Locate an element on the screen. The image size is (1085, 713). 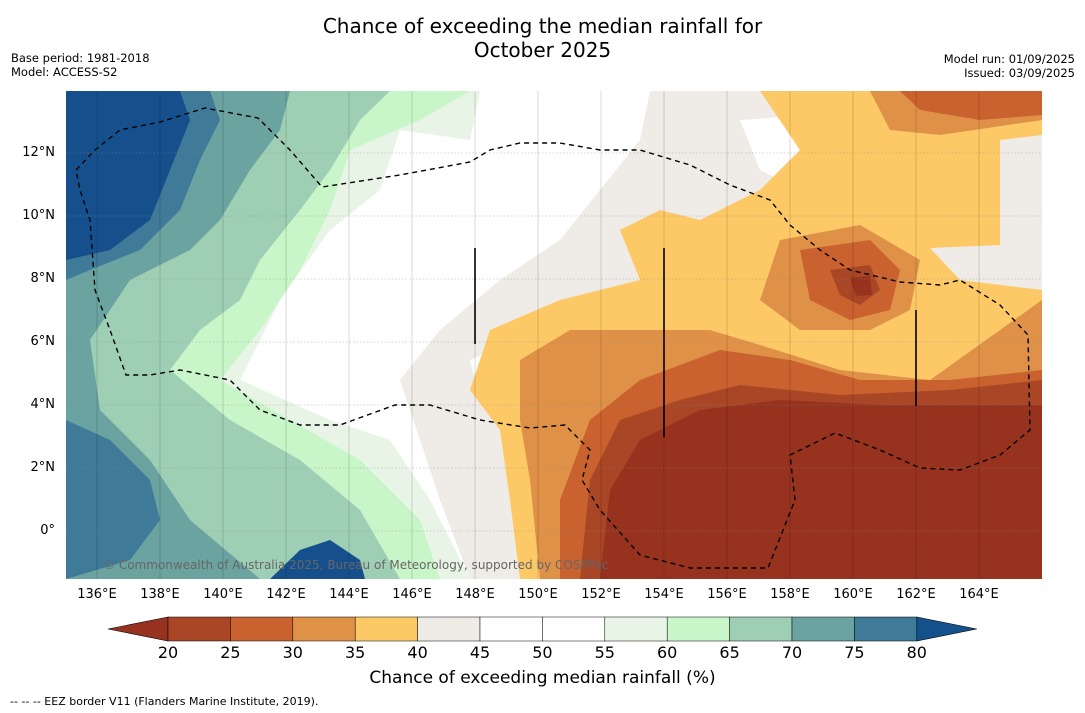
boundary-lines is located at coordinates (695, 342).